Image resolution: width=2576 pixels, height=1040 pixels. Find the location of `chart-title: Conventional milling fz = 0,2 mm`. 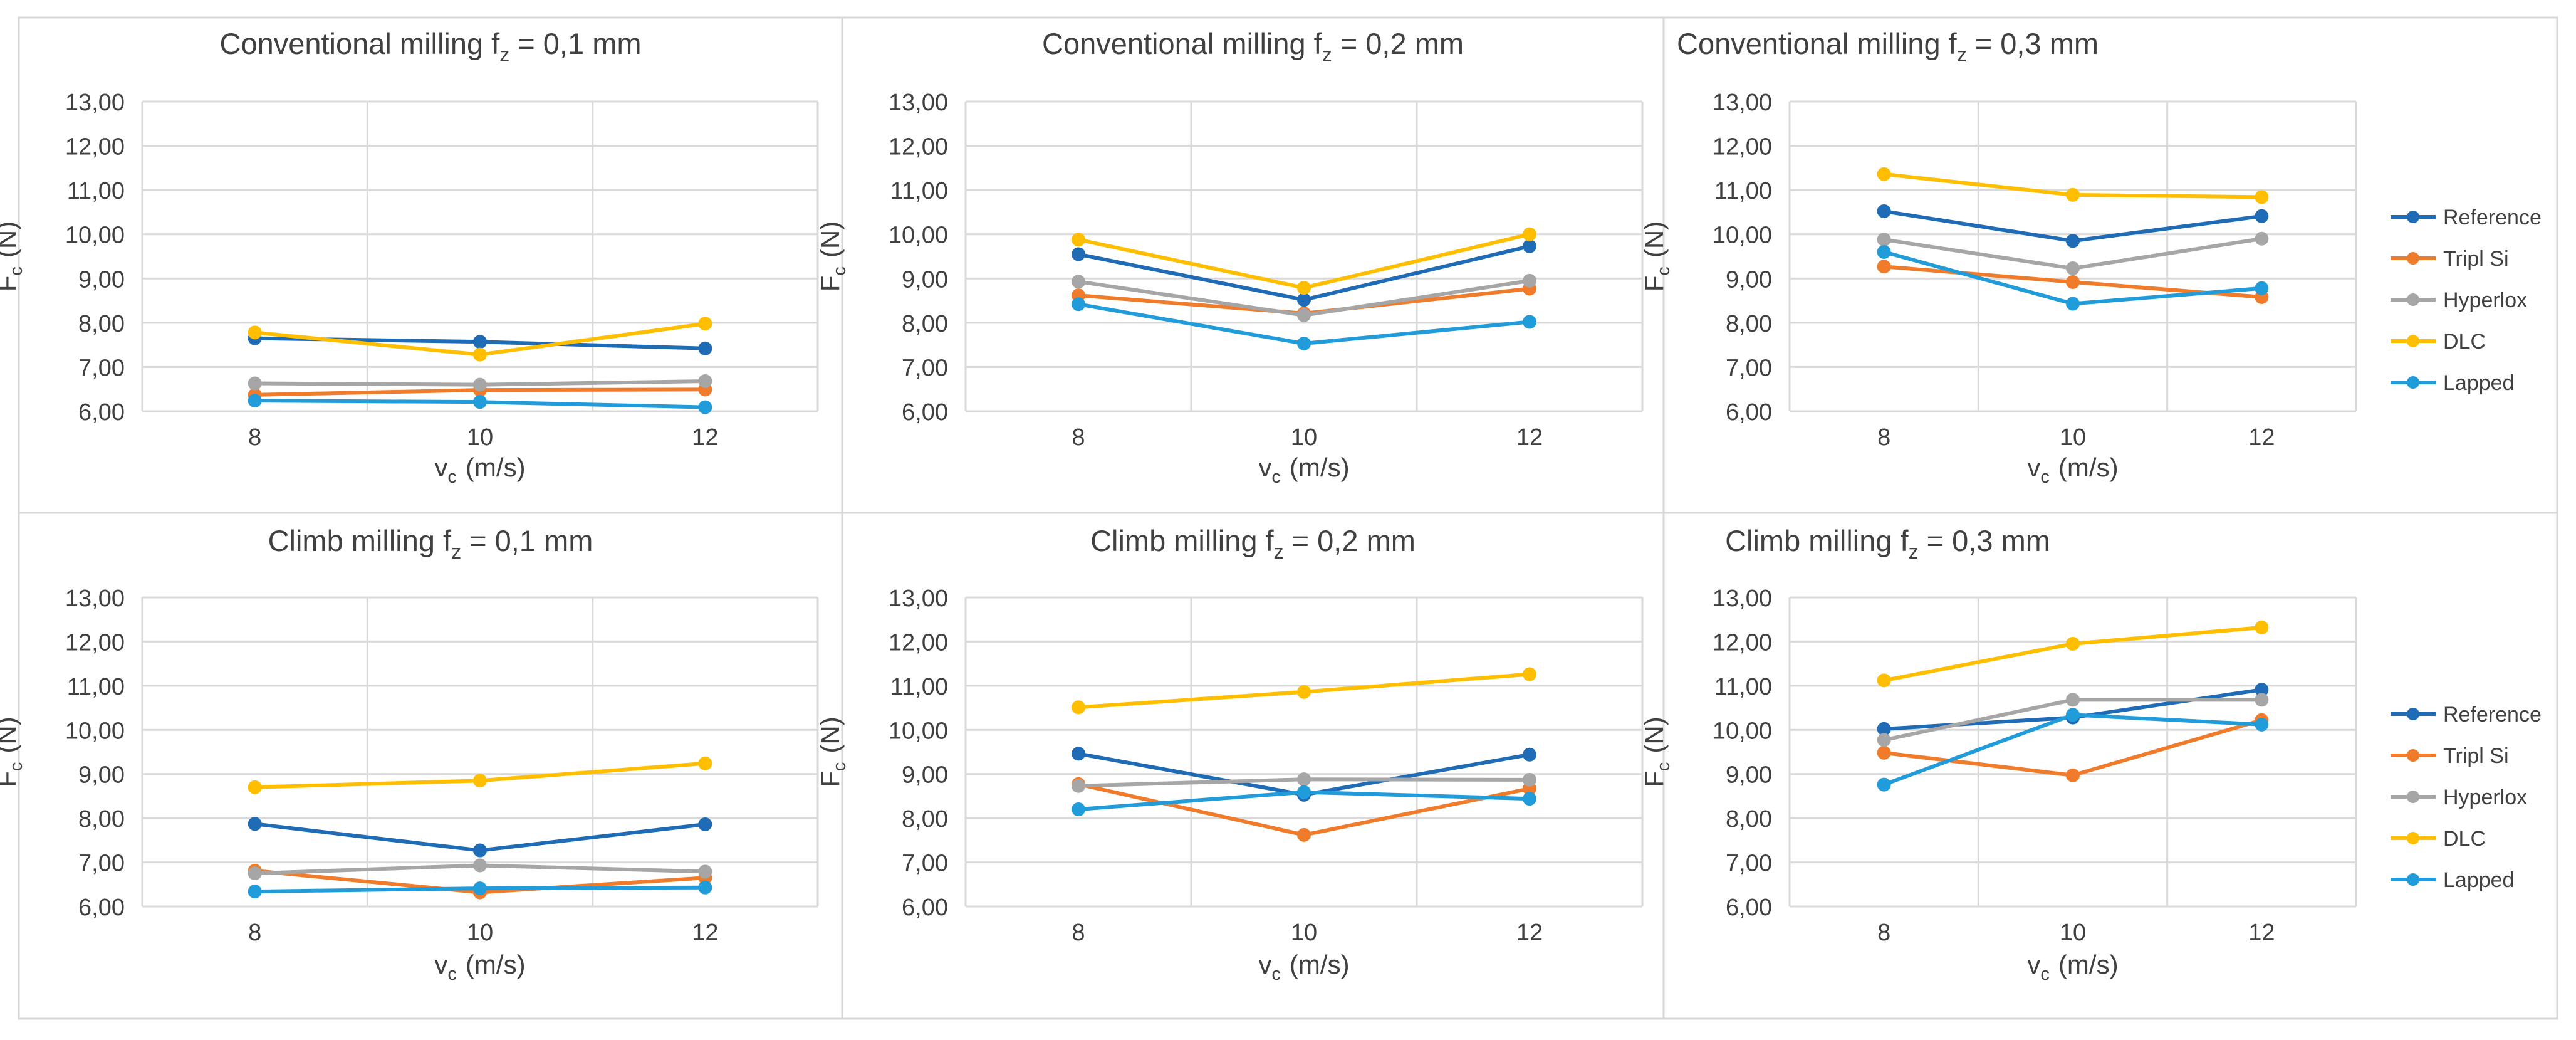

chart-title: Conventional milling fz = 0,2 mm is located at coordinates (1253, 47).